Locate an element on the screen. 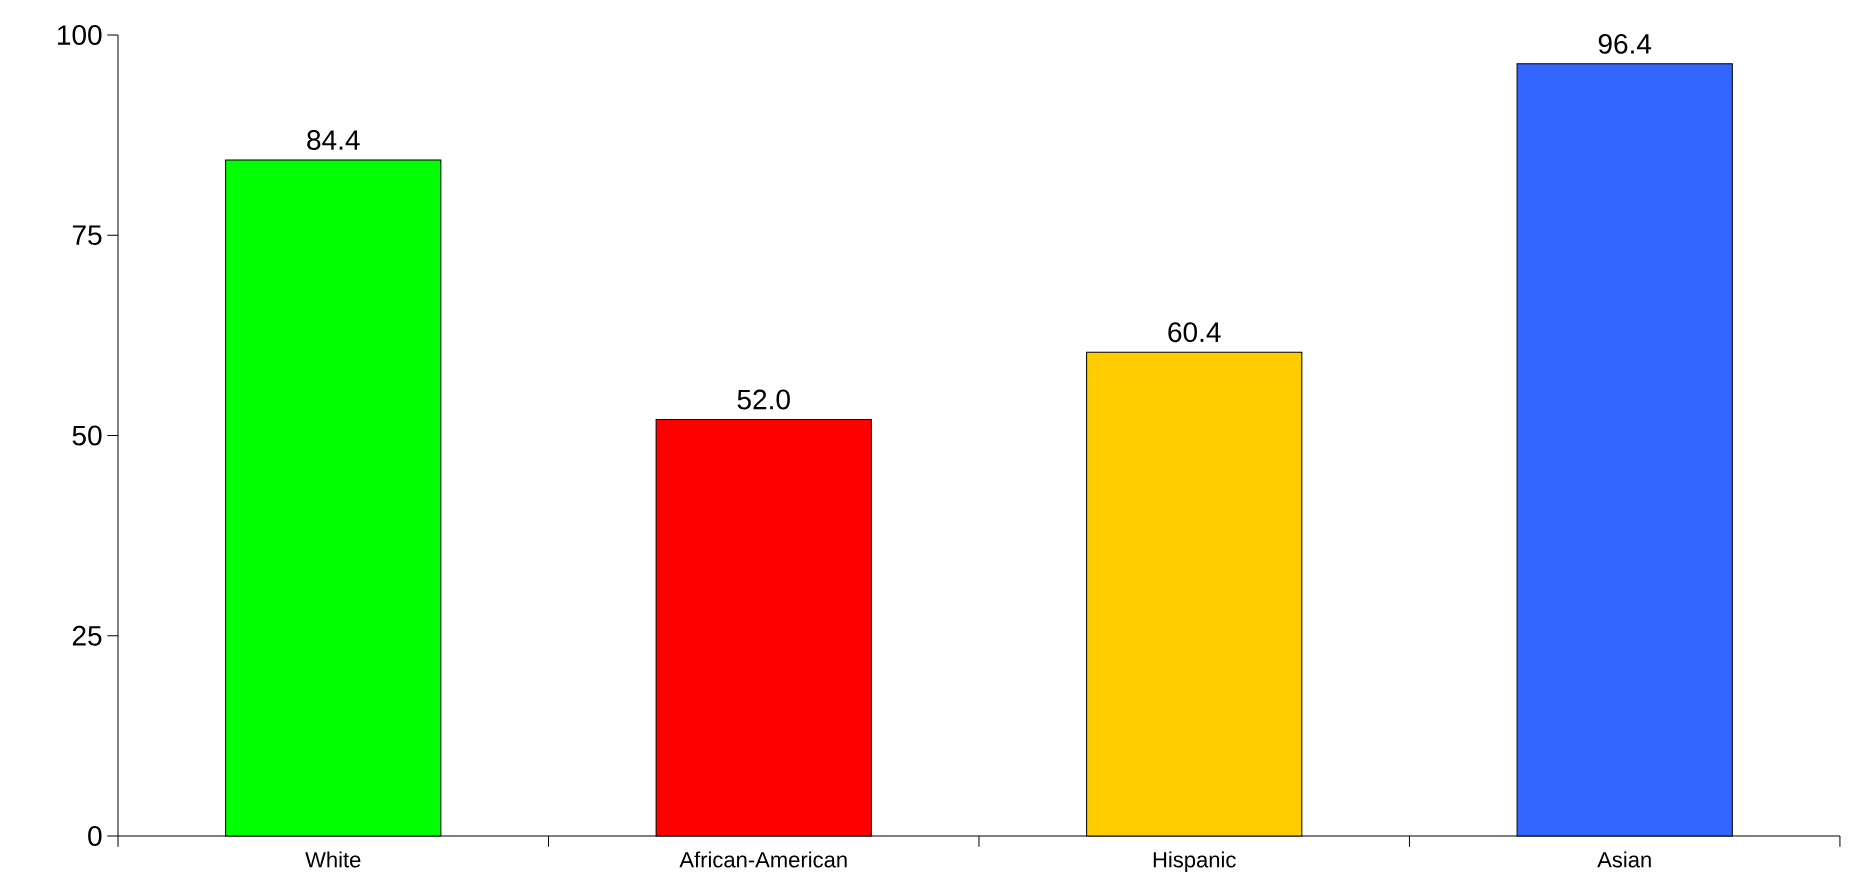  y-tick-label: 100 is located at coordinates (80, 35).